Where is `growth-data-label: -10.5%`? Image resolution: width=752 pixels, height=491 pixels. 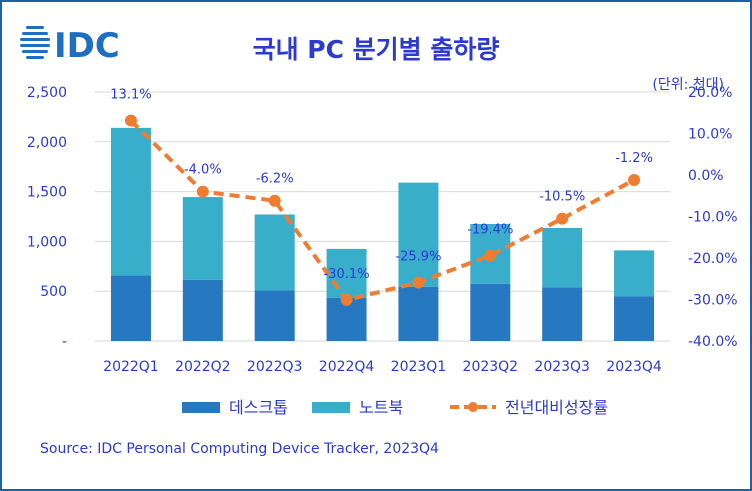
growth-data-label: -10.5% is located at coordinates (562, 197).